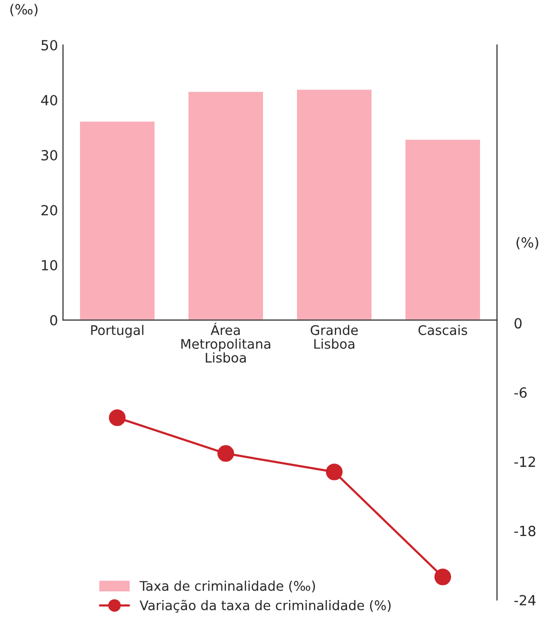 Image resolution: width=541 pixels, height=617 pixels. Describe the element at coordinates (225, 342) in the screenshot. I see `x-tick-label: Área Metropolitana Lisboa` at that location.